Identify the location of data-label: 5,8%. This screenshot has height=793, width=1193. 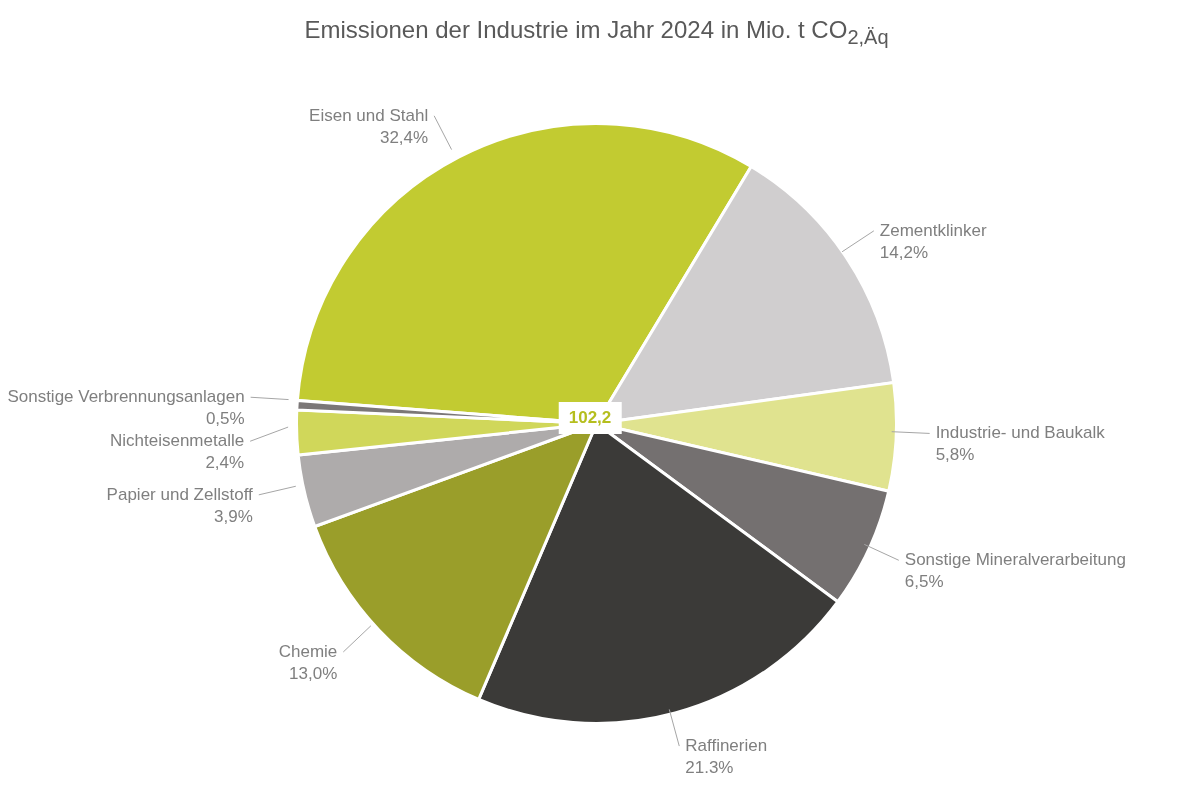
(955, 455).